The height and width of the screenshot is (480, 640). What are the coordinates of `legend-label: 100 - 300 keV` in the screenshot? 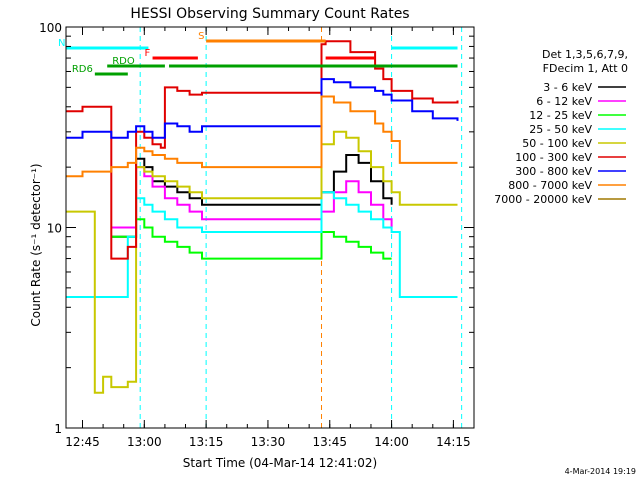 It's located at (553, 157).